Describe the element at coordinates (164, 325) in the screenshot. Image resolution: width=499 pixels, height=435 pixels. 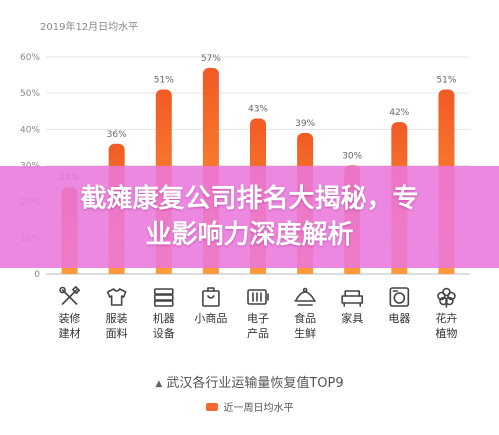
I see `category-label: 机器设备` at that location.